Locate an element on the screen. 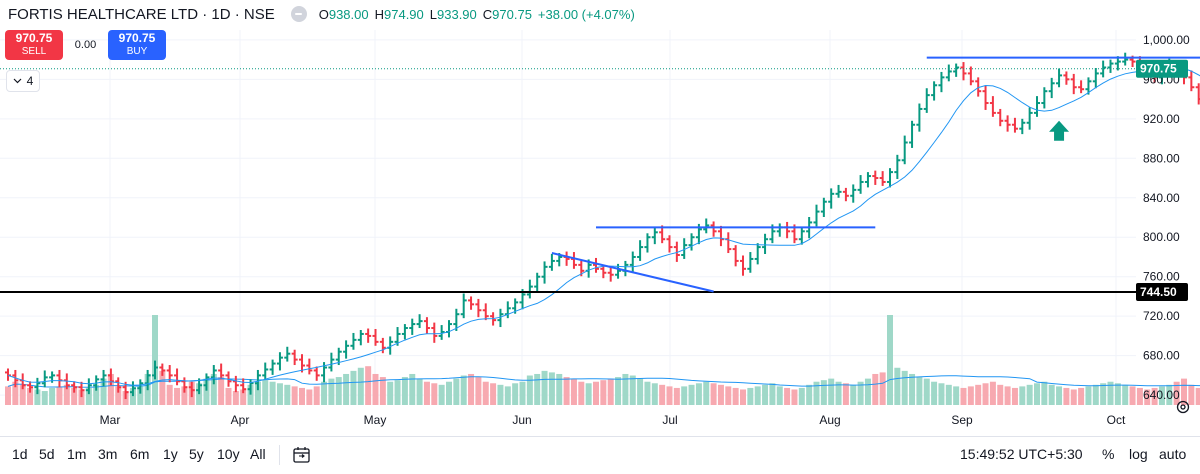  range-1d: 1d is located at coordinates (20, 454).